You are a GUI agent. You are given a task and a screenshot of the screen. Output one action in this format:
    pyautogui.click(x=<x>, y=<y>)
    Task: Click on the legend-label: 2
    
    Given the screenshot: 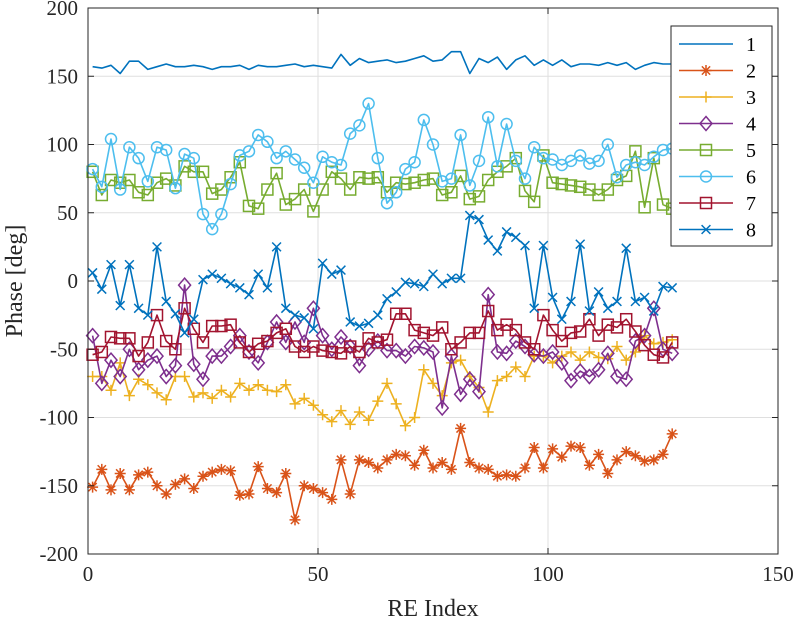 What is the action you would take?
    pyautogui.click(x=751, y=72)
    